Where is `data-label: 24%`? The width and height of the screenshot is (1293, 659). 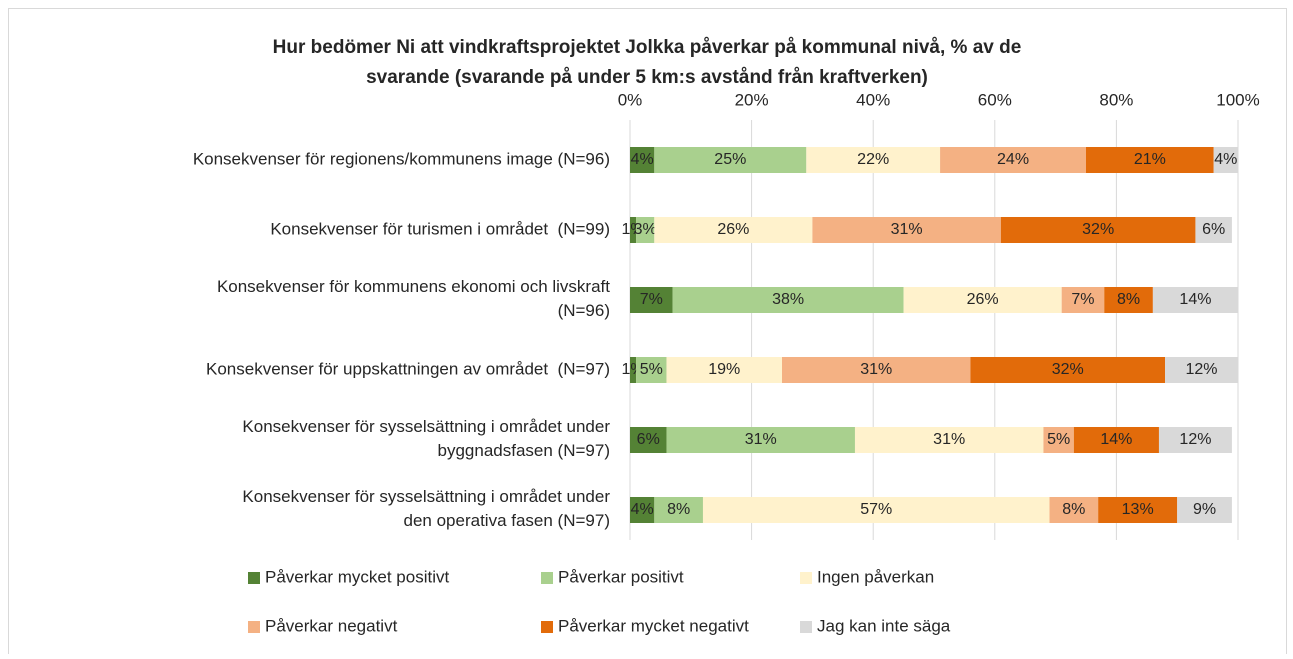
data-label: 24% is located at coordinates (1013, 159).